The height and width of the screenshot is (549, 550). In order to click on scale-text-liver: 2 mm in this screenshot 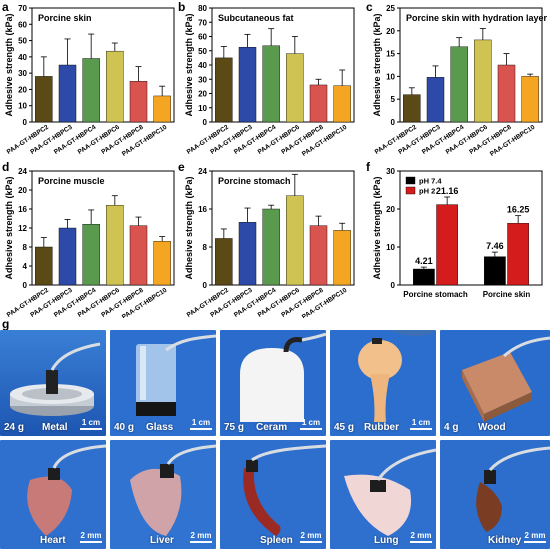, I will do `click(201, 535)`.